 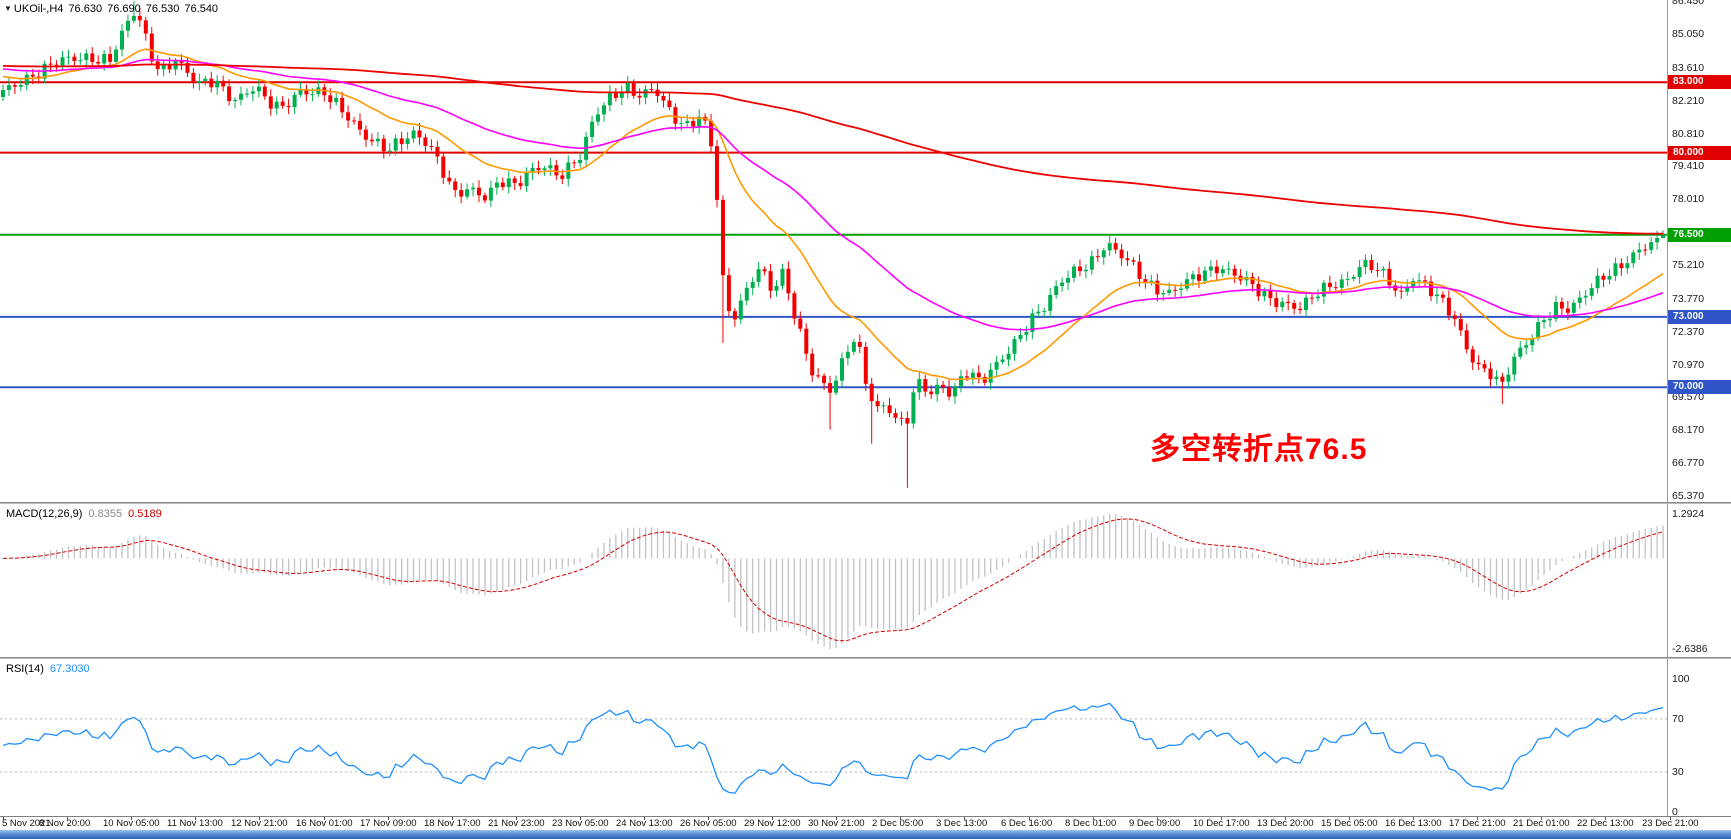 I want to click on time-axis-label: 18 Nov 17:00, so click(x=452, y=823).